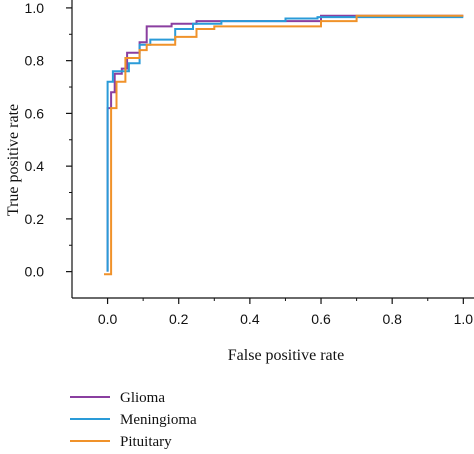  What do you see at coordinates (321, 319) in the screenshot?
I see `x-tick-label: 0.6` at bounding box center [321, 319].